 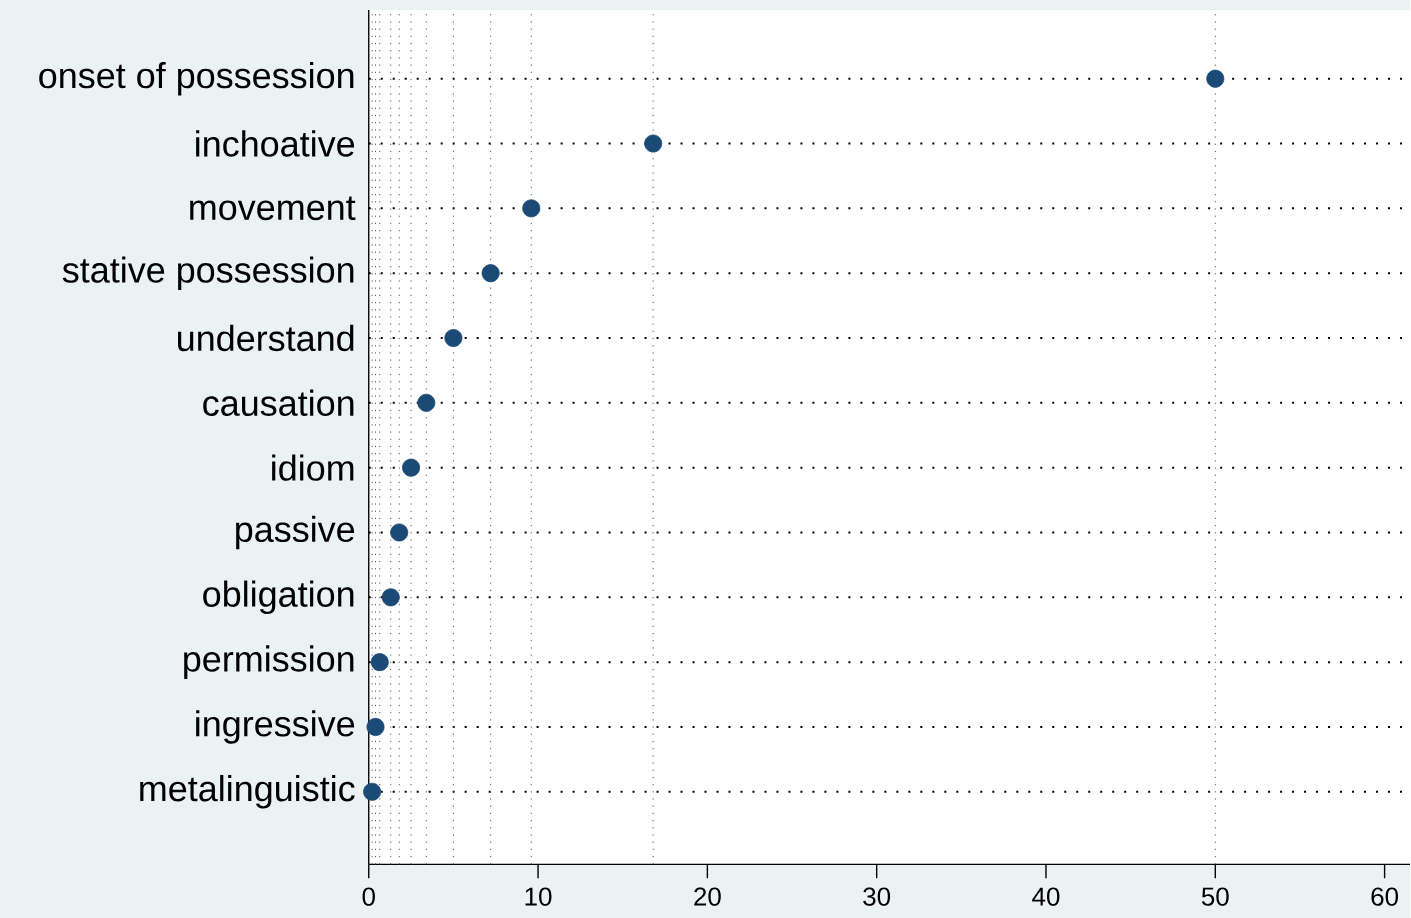 I want to click on y-tick-label: idiom, so click(x=313, y=467).